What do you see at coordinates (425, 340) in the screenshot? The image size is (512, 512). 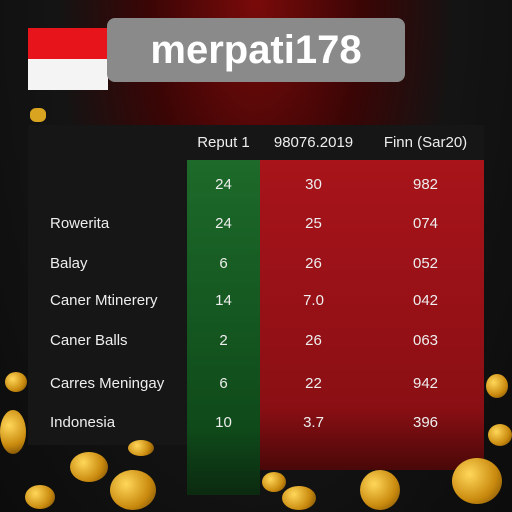 I see `cell: 063` at bounding box center [425, 340].